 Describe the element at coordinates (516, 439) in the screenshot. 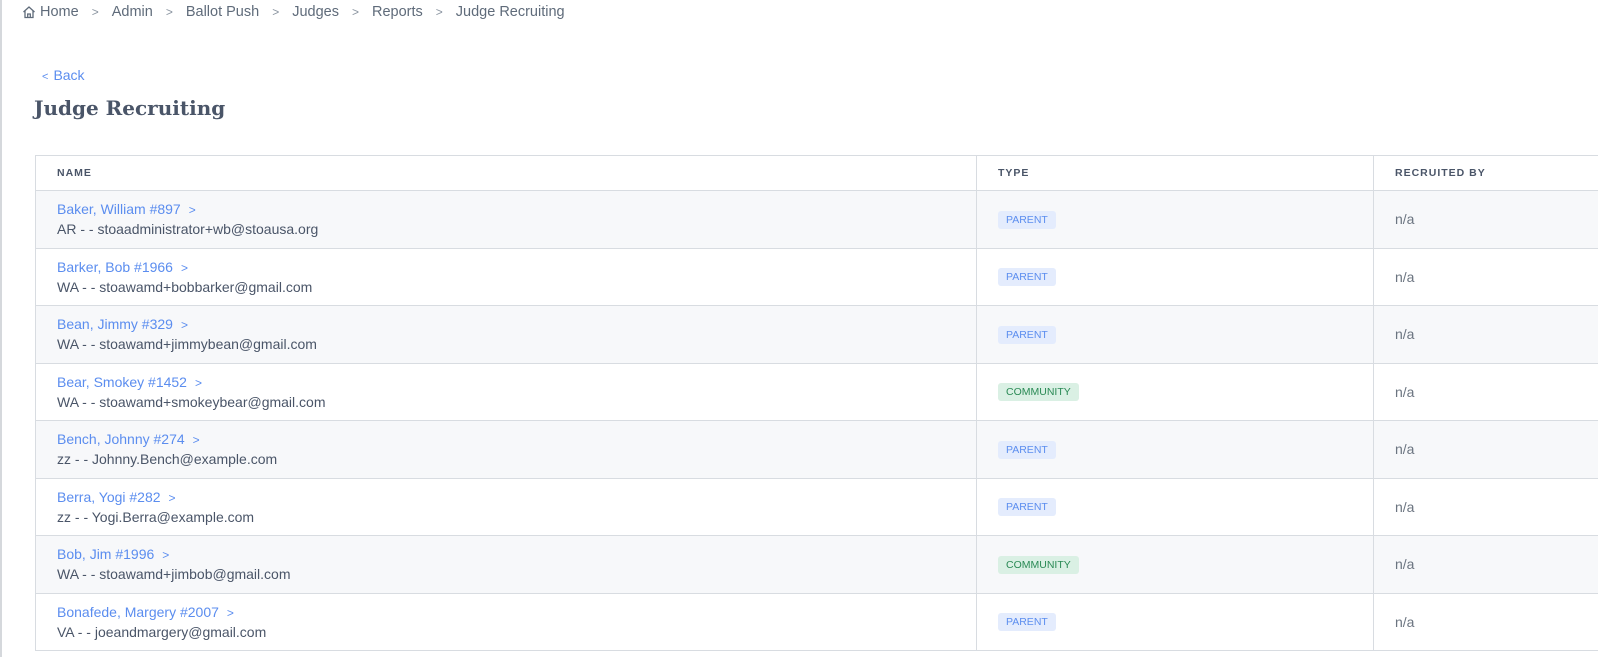

I see `judge-link: Bench, Johnny #274 >` at that location.